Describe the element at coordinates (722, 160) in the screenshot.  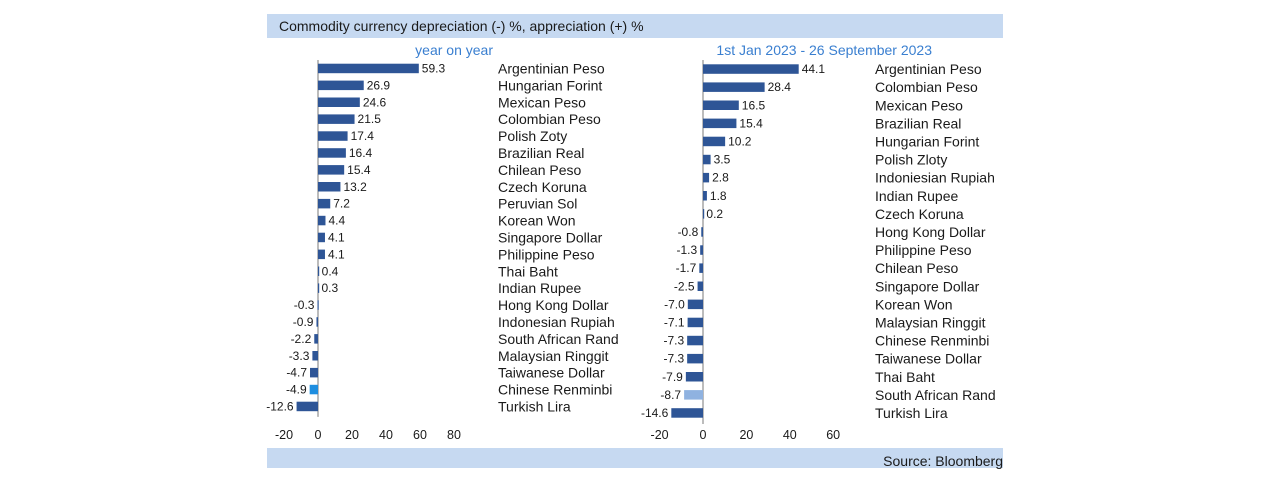
I see `data-label: 3.5` at that location.